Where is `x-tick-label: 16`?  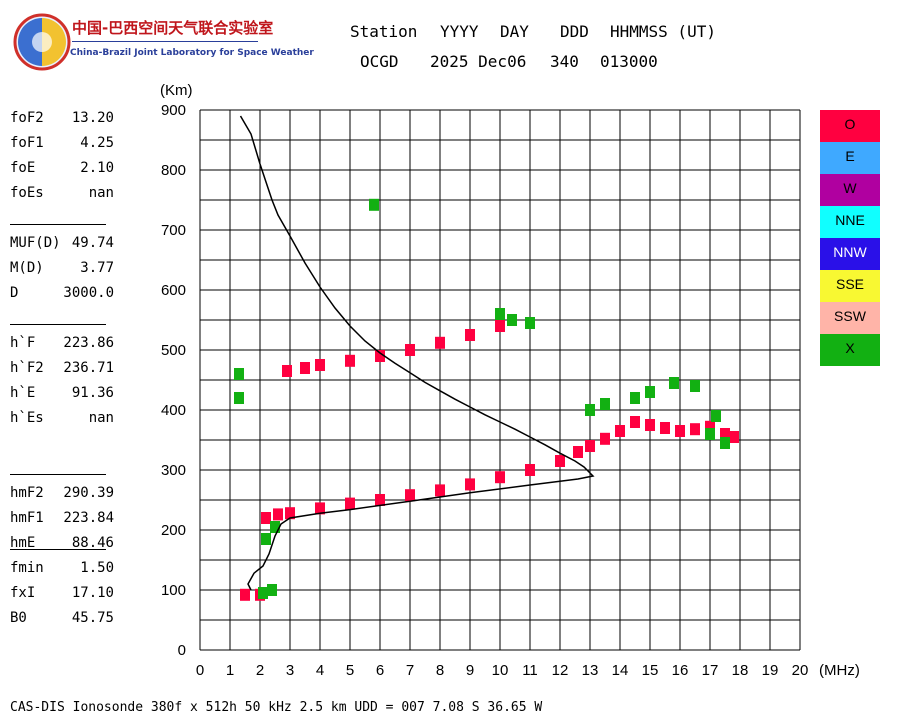 x-tick-label: 16 is located at coordinates (680, 670).